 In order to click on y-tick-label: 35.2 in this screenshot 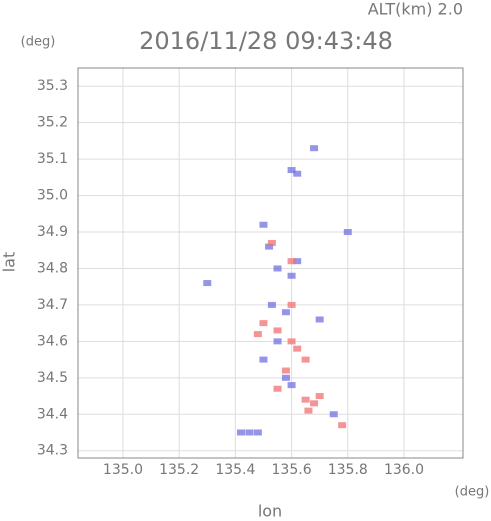, I will do `click(52, 123)`.